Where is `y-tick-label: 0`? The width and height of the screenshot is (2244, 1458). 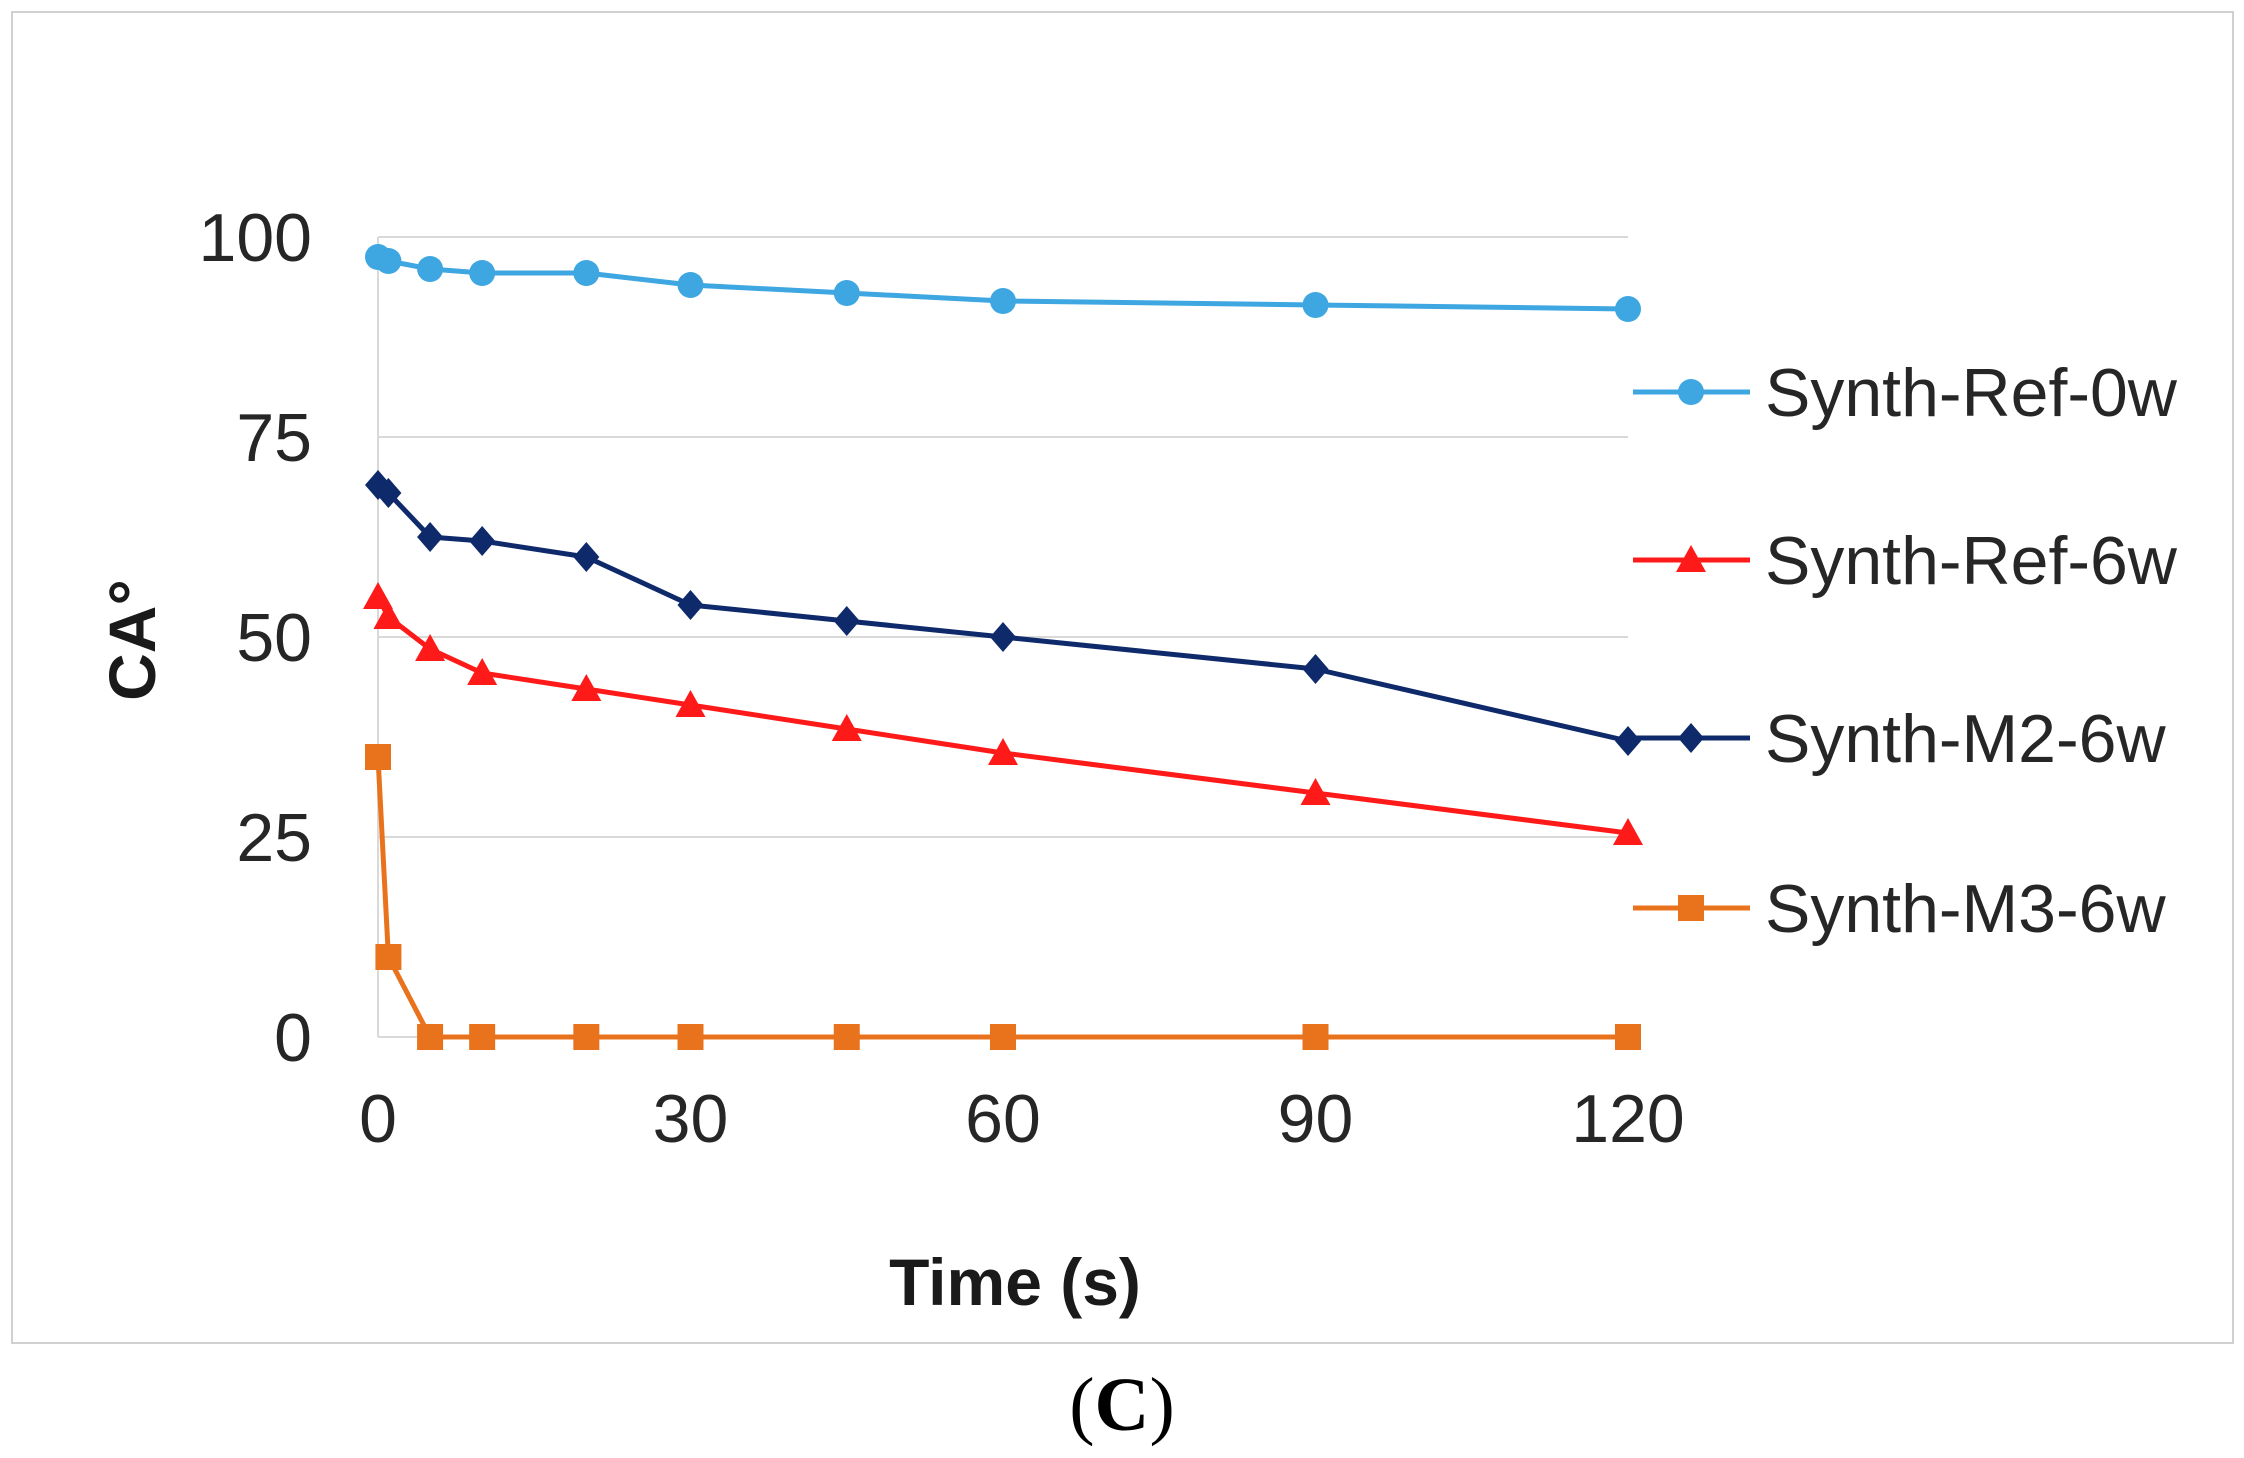
y-tick-label: 0 is located at coordinates (293, 1038).